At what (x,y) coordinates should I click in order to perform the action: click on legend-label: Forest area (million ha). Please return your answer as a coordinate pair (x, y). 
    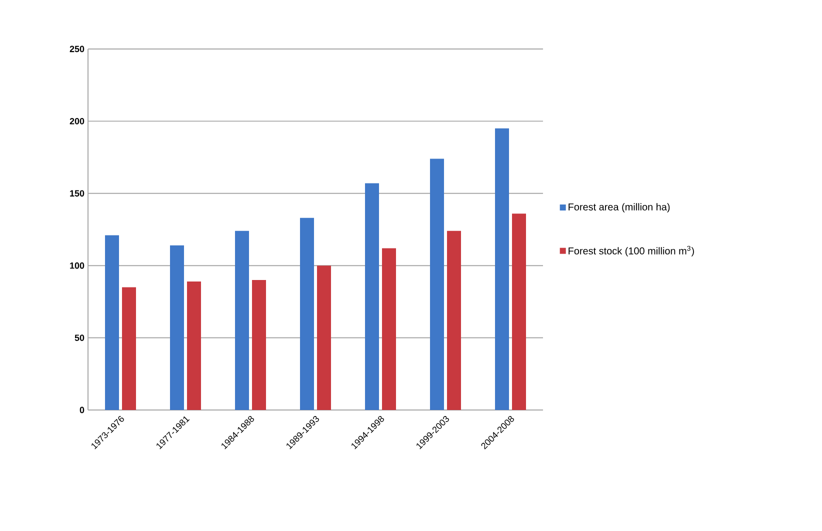
    Looking at the image, I should click on (619, 207).